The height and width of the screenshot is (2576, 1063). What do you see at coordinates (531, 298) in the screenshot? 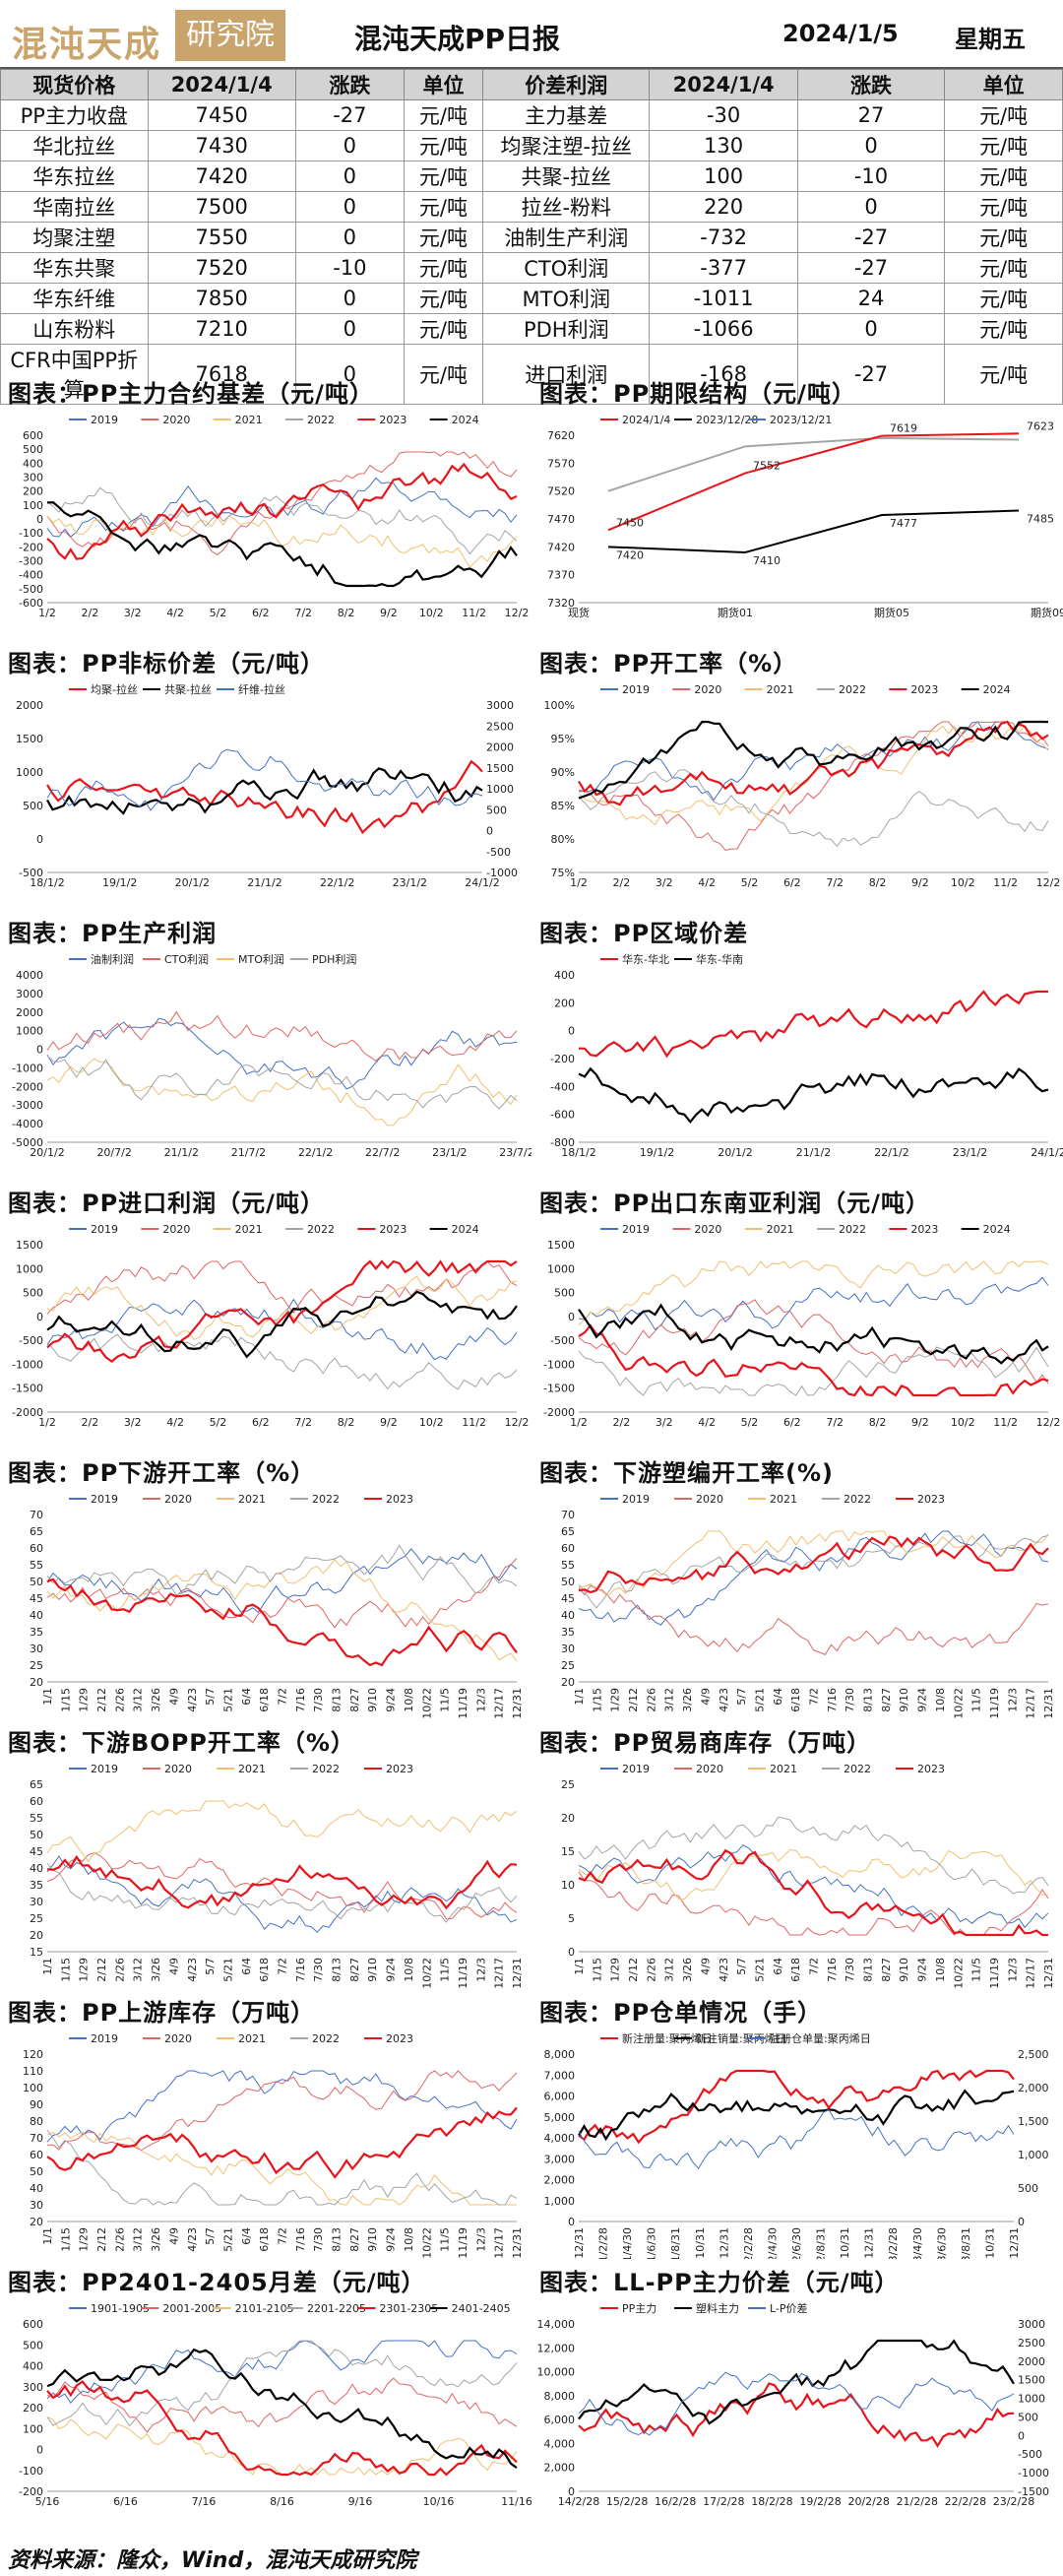
I see `table-row: 华东纤维 7850 0 元/吨 MTO利润 -1011 24 元/吨` at bounding box center [531, 298].